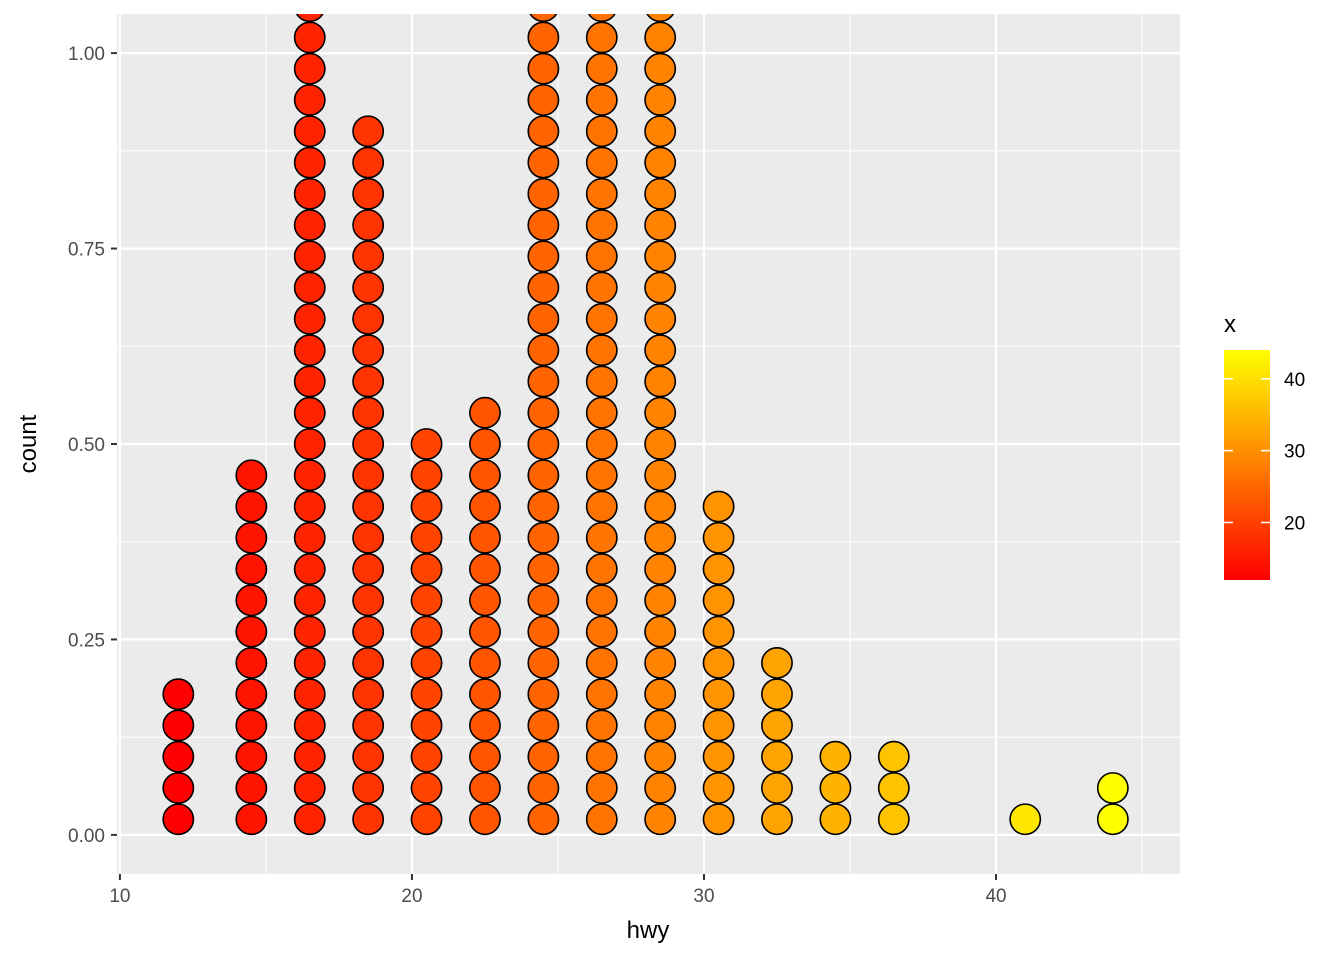  What do you see at coordinates (1264, 452) in the screenshot?
I see `legend-ticks: 20 30 40` at bounding box center [1264, 452].